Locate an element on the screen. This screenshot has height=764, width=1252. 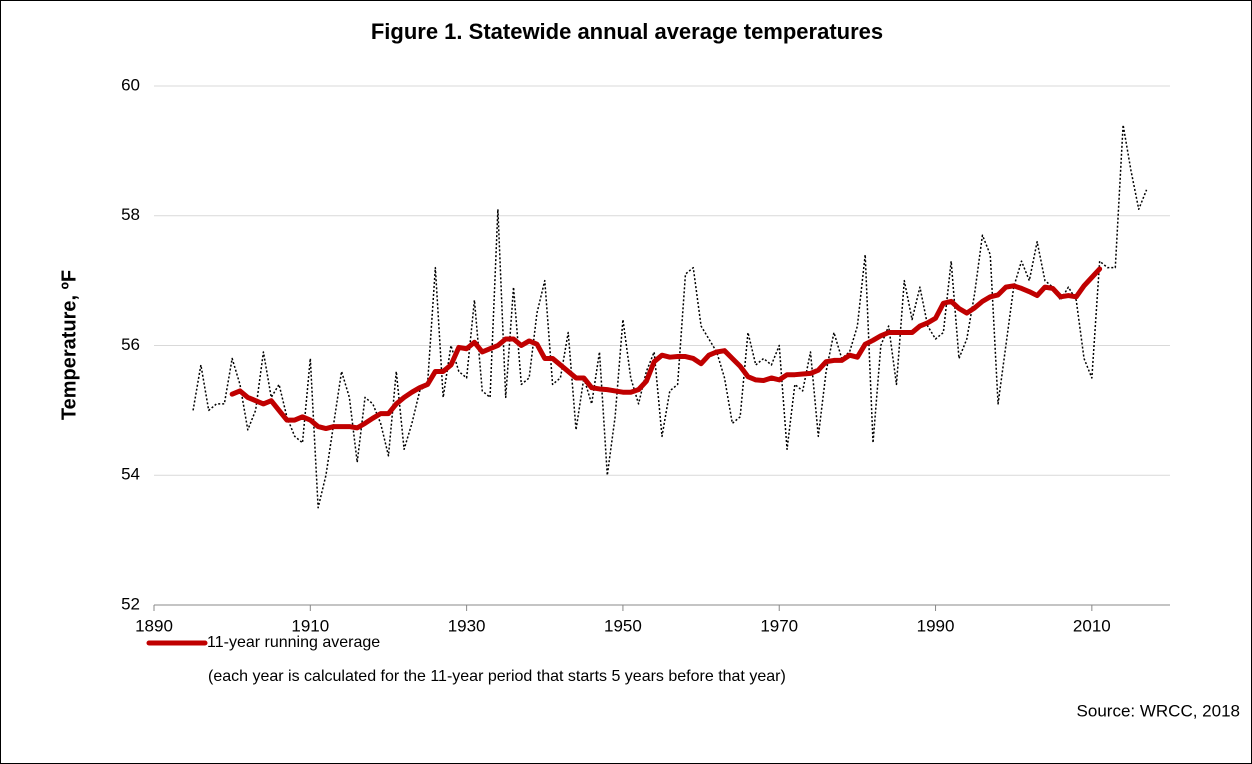
x-tick-label: 1970 is located at coordinates (779, 625).